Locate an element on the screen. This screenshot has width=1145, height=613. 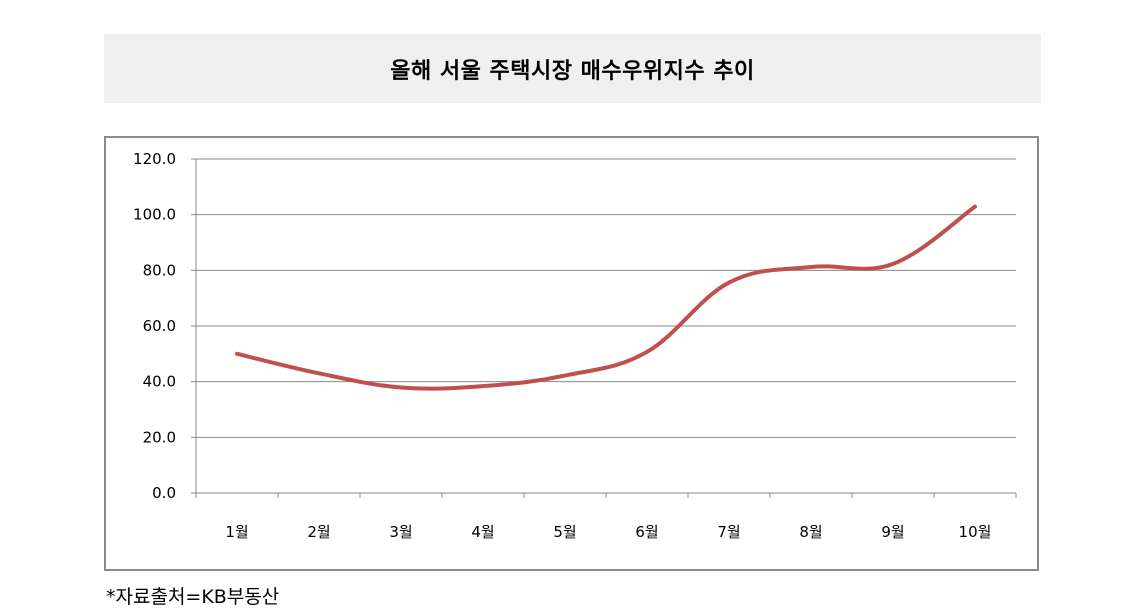
y-tick-label: 80.0 is located at coordinates (159, 270).